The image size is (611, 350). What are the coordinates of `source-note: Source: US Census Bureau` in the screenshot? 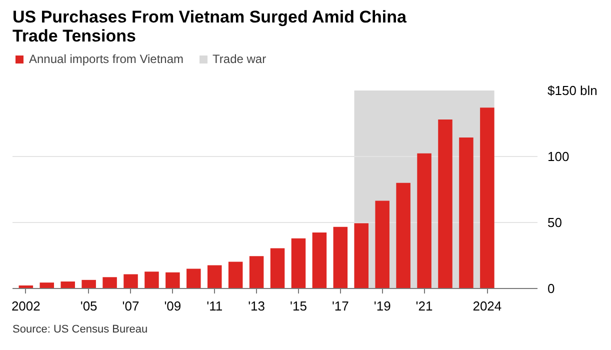 It's located at (80, 330).